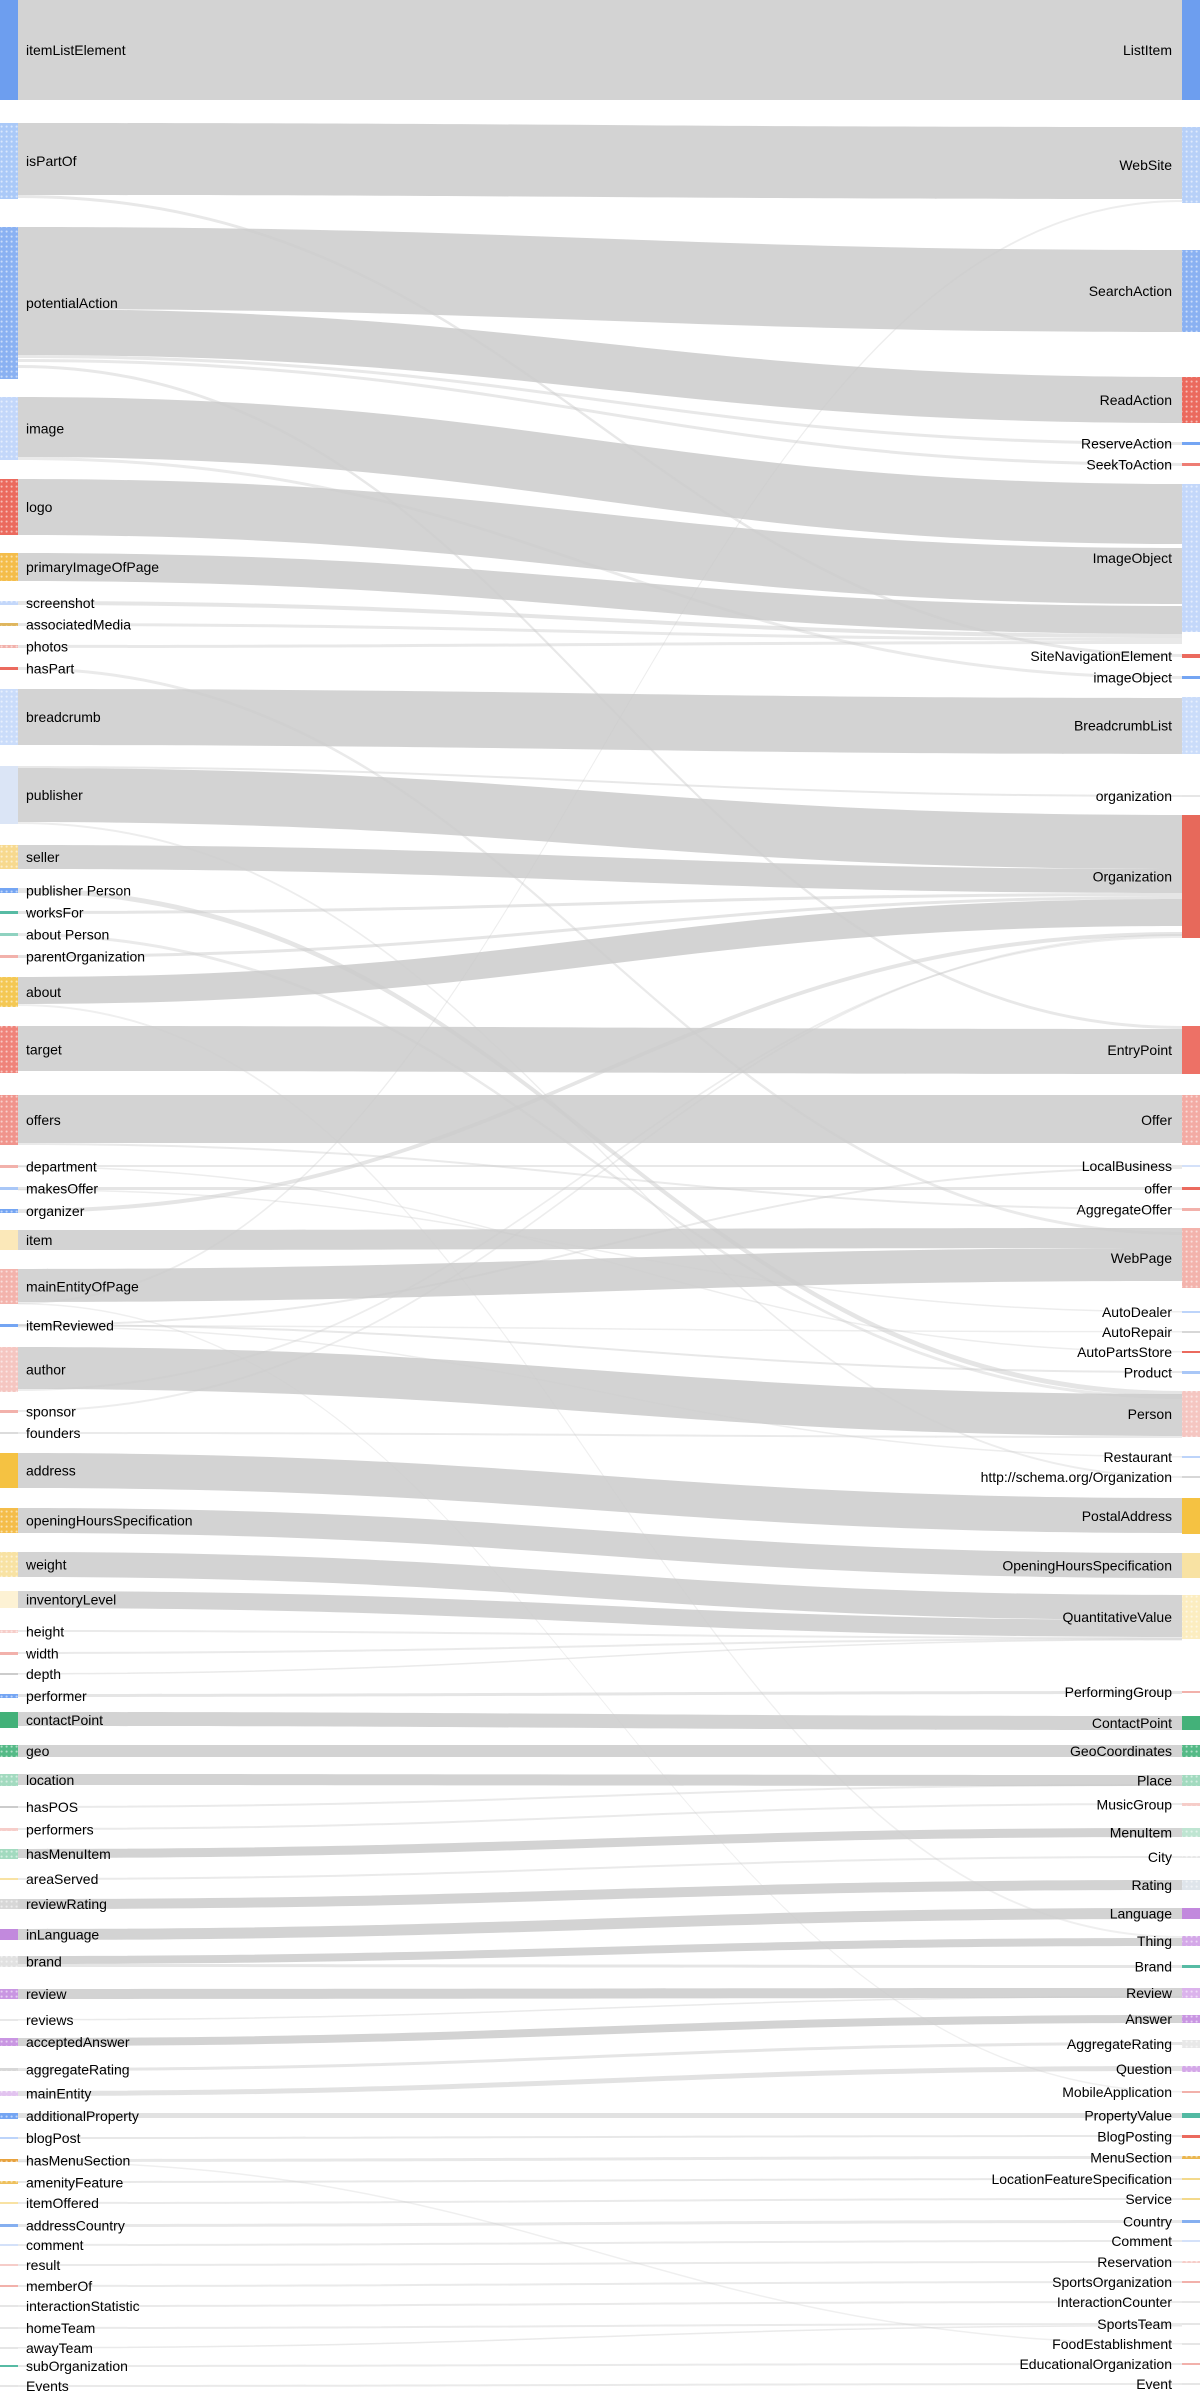 This screenshot has height=2400, width=1200. Describe the element at coordinates (600, 2253) in the screenshot. I see `link-hasmenusection-to-foodestablishment` at that location.